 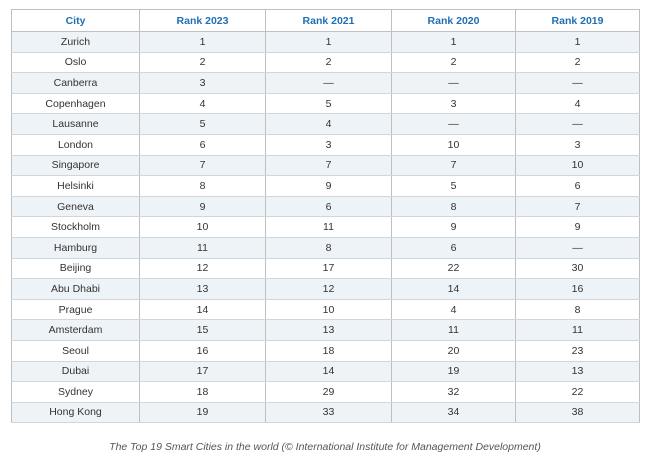 What do you see at coordinates (328, 310) in the screenshot?
I see `cell-rank-2021: 10` at bounding box center [328, 310].